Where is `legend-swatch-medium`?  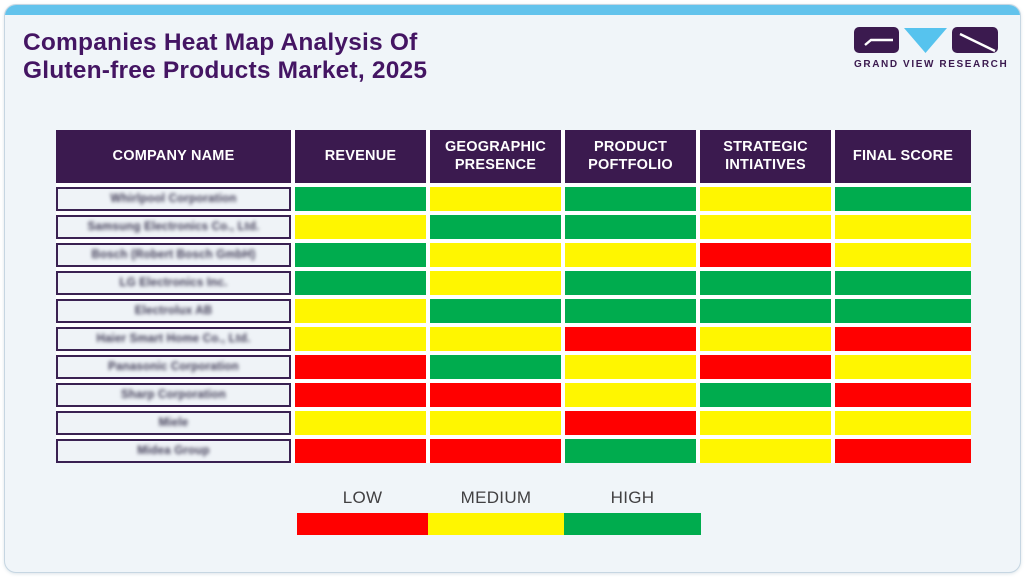
legend-swatch-medium is located at coordinates (496, 524).